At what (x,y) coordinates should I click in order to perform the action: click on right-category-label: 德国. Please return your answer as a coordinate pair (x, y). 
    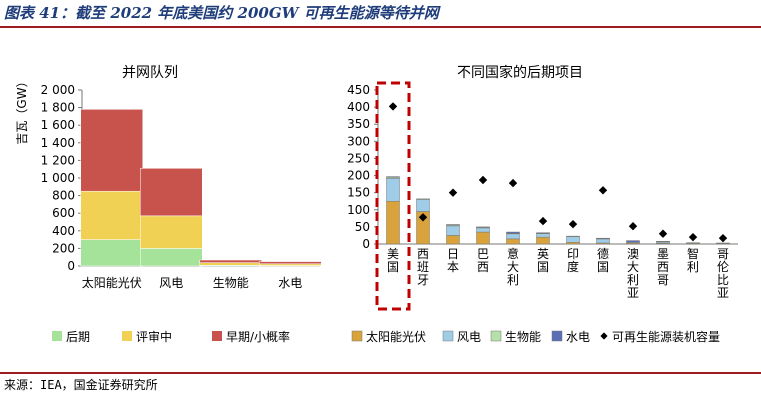
    Looking at the image, I should click on (603, 260).